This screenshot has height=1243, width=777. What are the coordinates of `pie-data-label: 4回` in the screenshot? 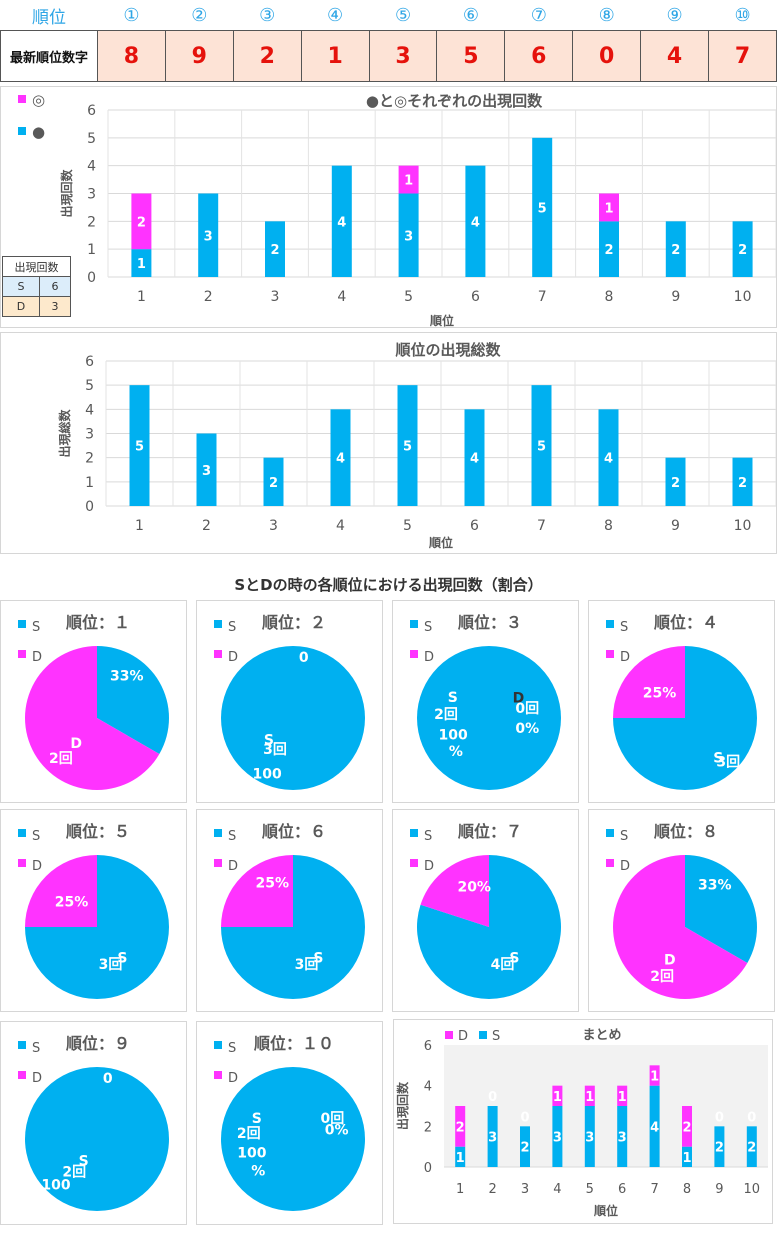 It's located at (503, 965).